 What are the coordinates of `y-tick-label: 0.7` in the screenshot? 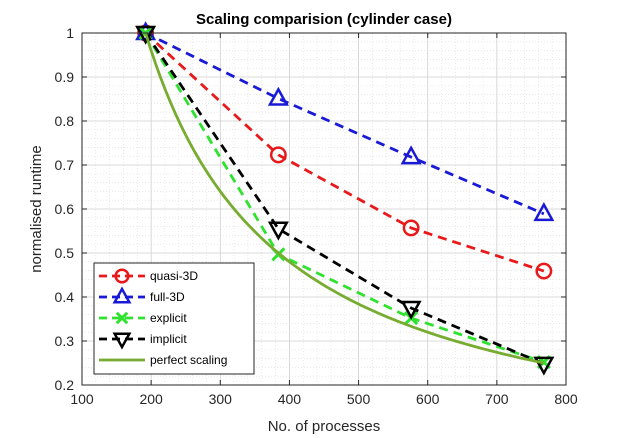 It's located at (65, 165).